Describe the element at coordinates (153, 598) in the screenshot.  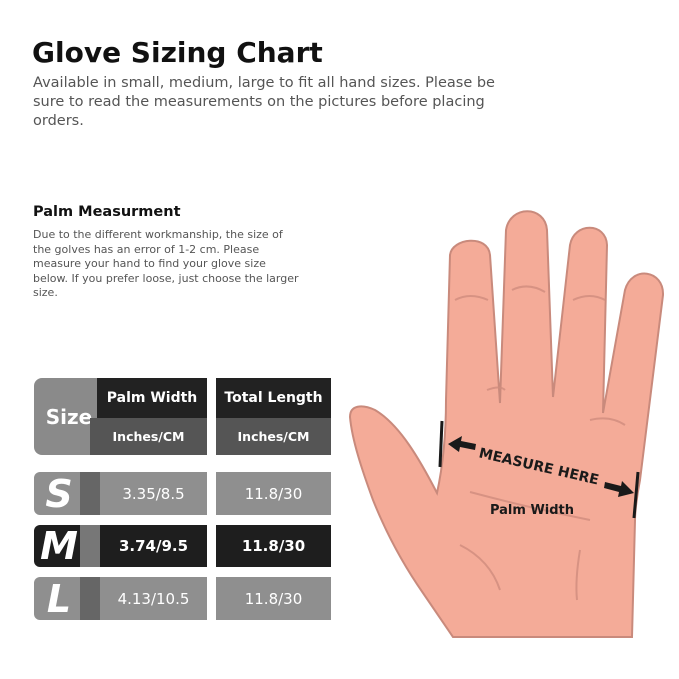
I see `palm-width-l: 4.13/10.5` at that location.